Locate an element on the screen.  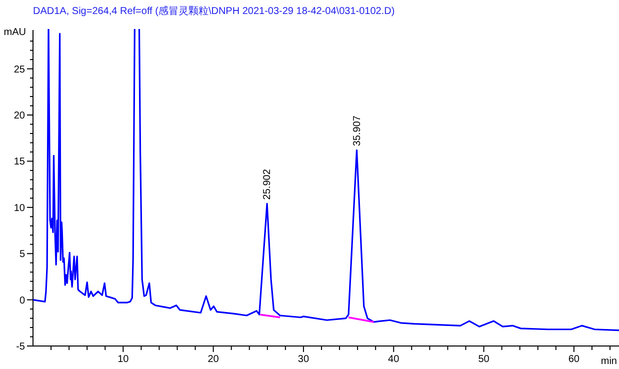
annotation: 25.902 is located at coordinates (268, 184).